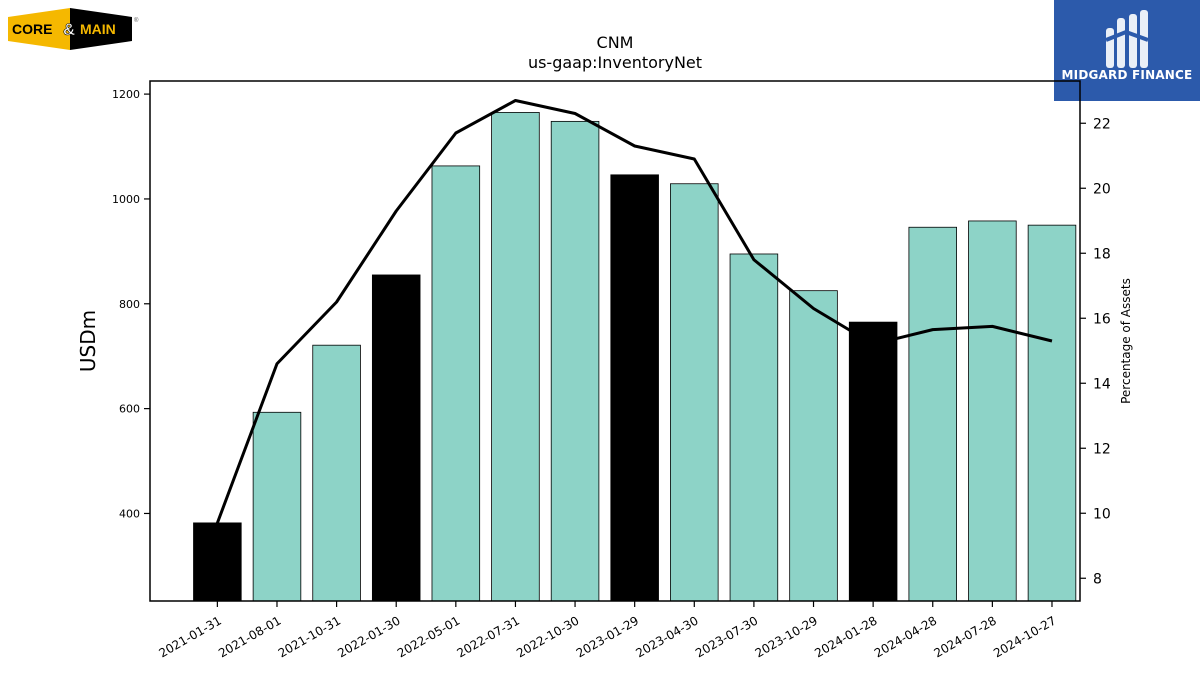 The image size is (1200, 675). What do you see at coordinates (488, 636) in the screenshot?
I see `x-tick-label: 2022-07-31` at bounding box center [488, 636].